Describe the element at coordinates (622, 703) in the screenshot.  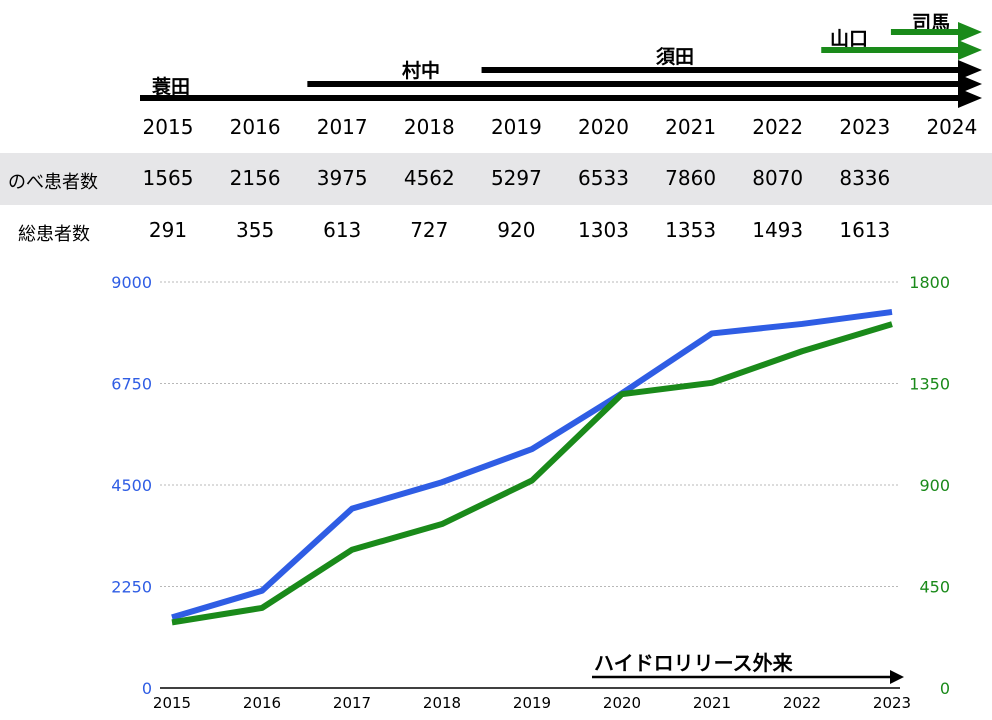
I see `x-tick-label: 2020` at that location.